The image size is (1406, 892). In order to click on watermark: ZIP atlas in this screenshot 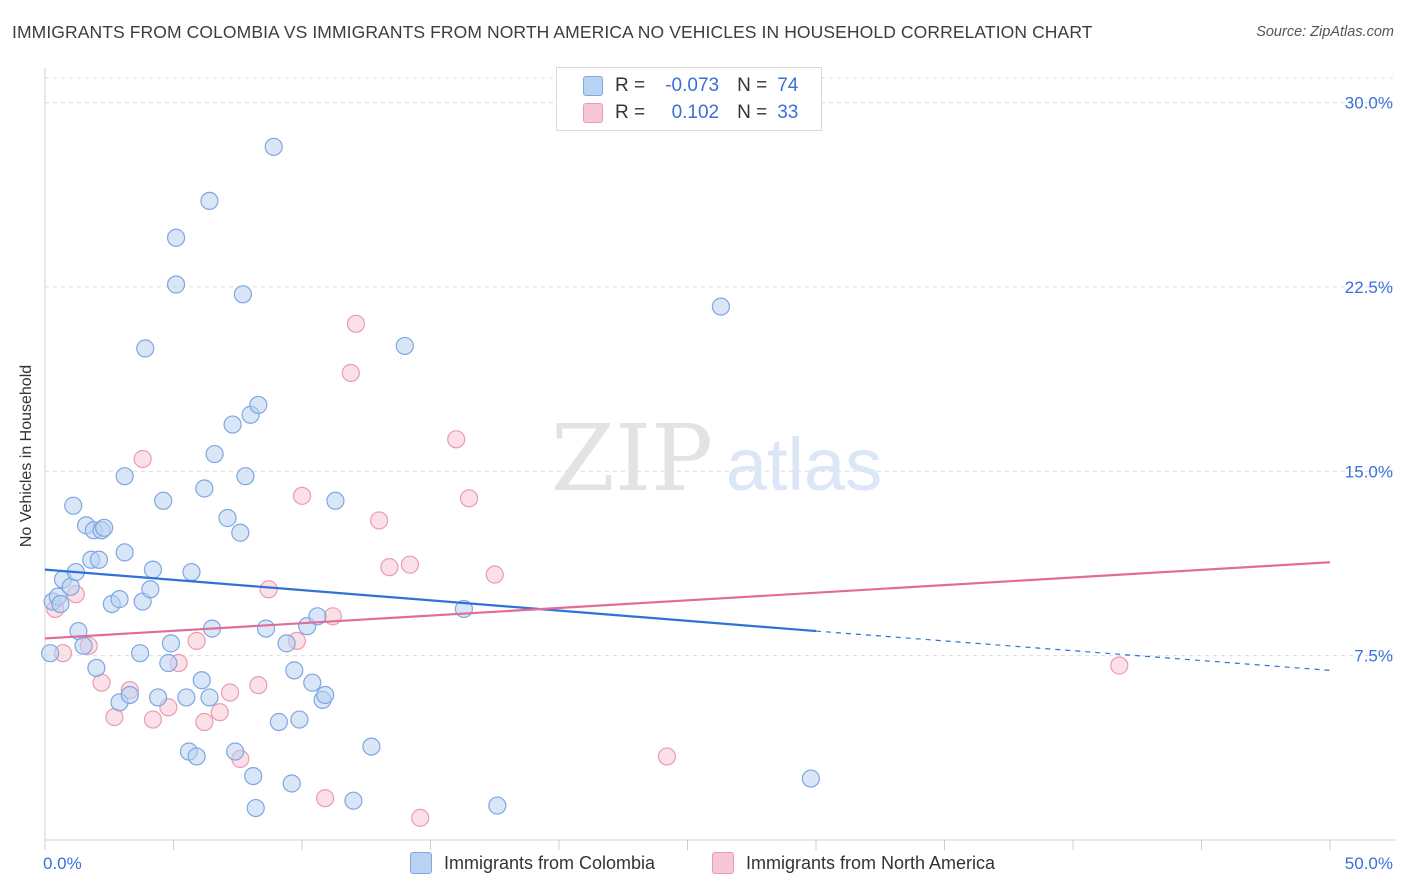, I will do `click(716, 458)`.